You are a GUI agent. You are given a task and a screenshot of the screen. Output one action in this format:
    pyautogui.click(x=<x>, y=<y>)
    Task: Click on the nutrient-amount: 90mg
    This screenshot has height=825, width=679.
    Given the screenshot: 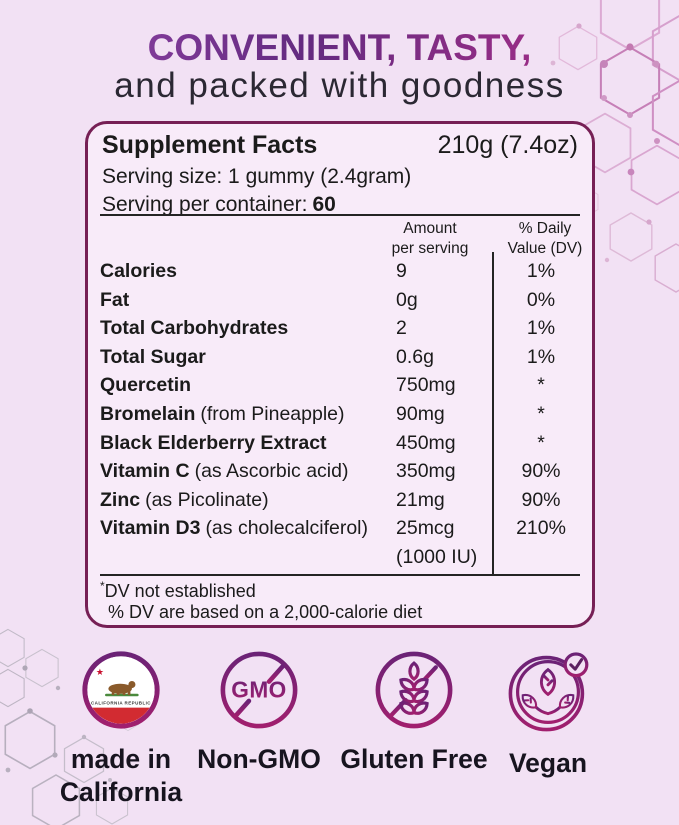 What is the action you would take?
    pyautogui.click(x=420, y=413)
    